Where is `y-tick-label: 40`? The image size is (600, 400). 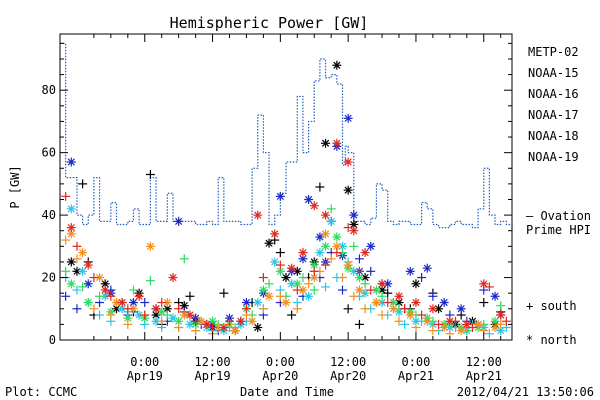 y-tick-label: 40 is located at coordinates (49, 215).